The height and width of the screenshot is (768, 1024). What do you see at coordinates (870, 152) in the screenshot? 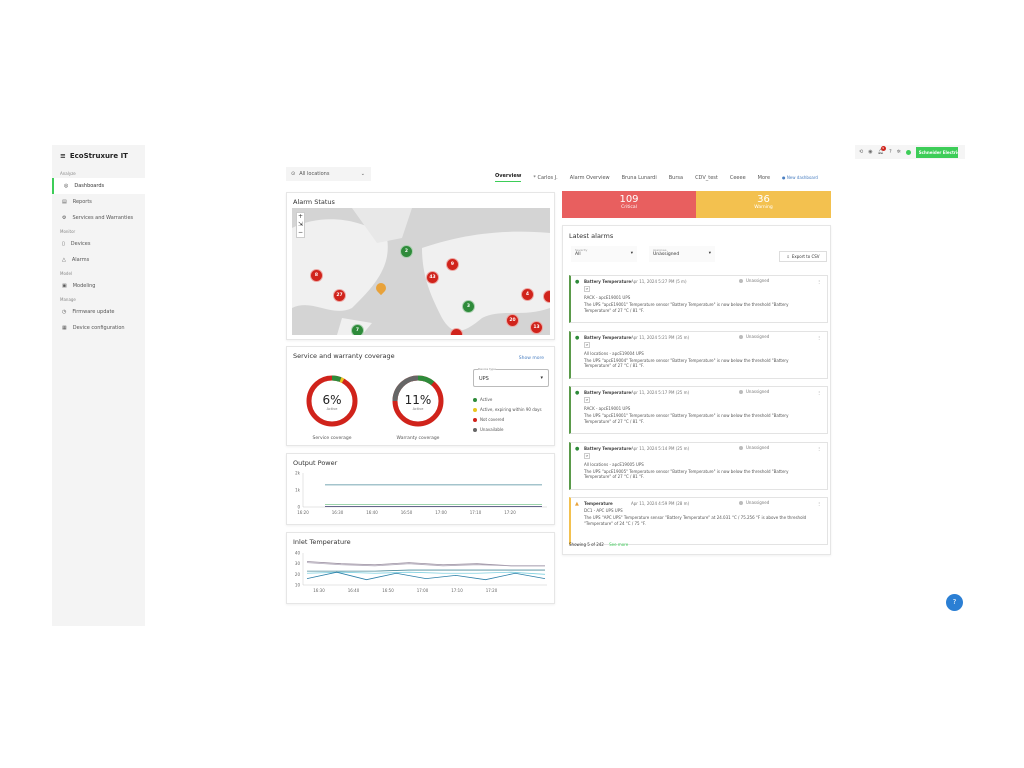
I see `user-icon: ◉` at bounding box center [870, 152].